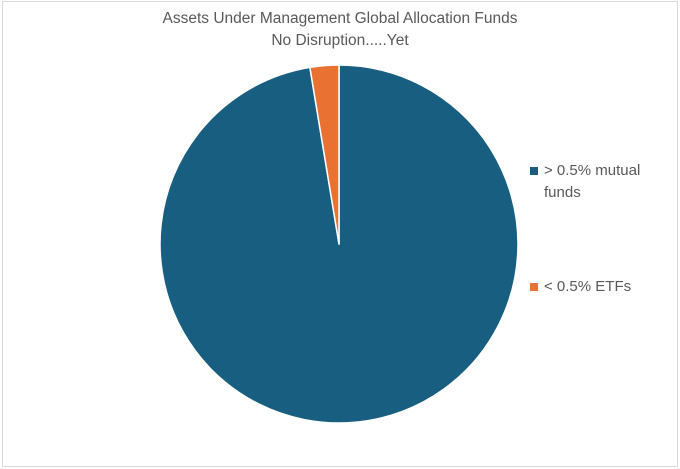 This screenshot has height=469, width=680. Describe the element at coordinates (592, 181) in the screenshot. I see `legend-label-mutual-funds: > 0.5% mutual funds` at that location.